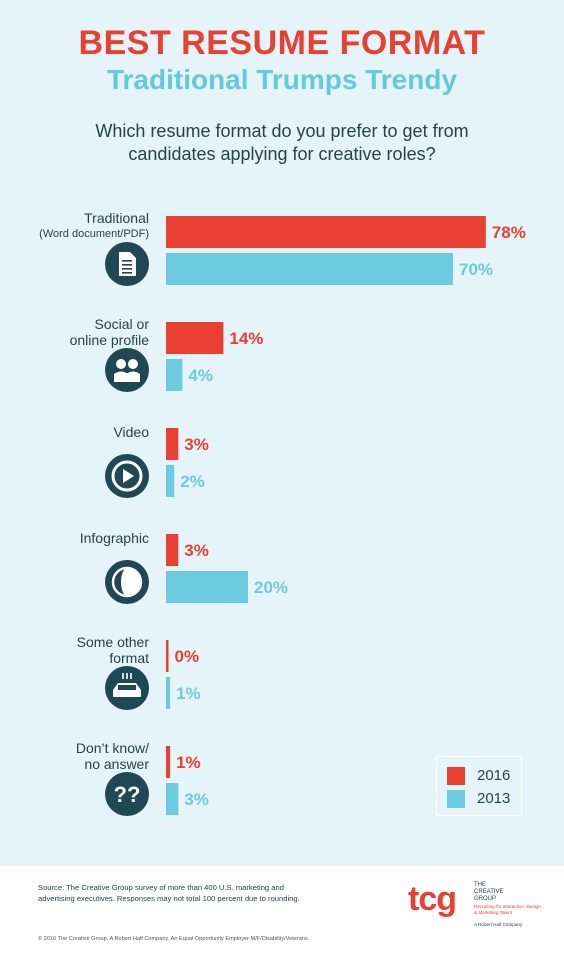  I want to click on category-label: Don’t know/, so click(112, 748).